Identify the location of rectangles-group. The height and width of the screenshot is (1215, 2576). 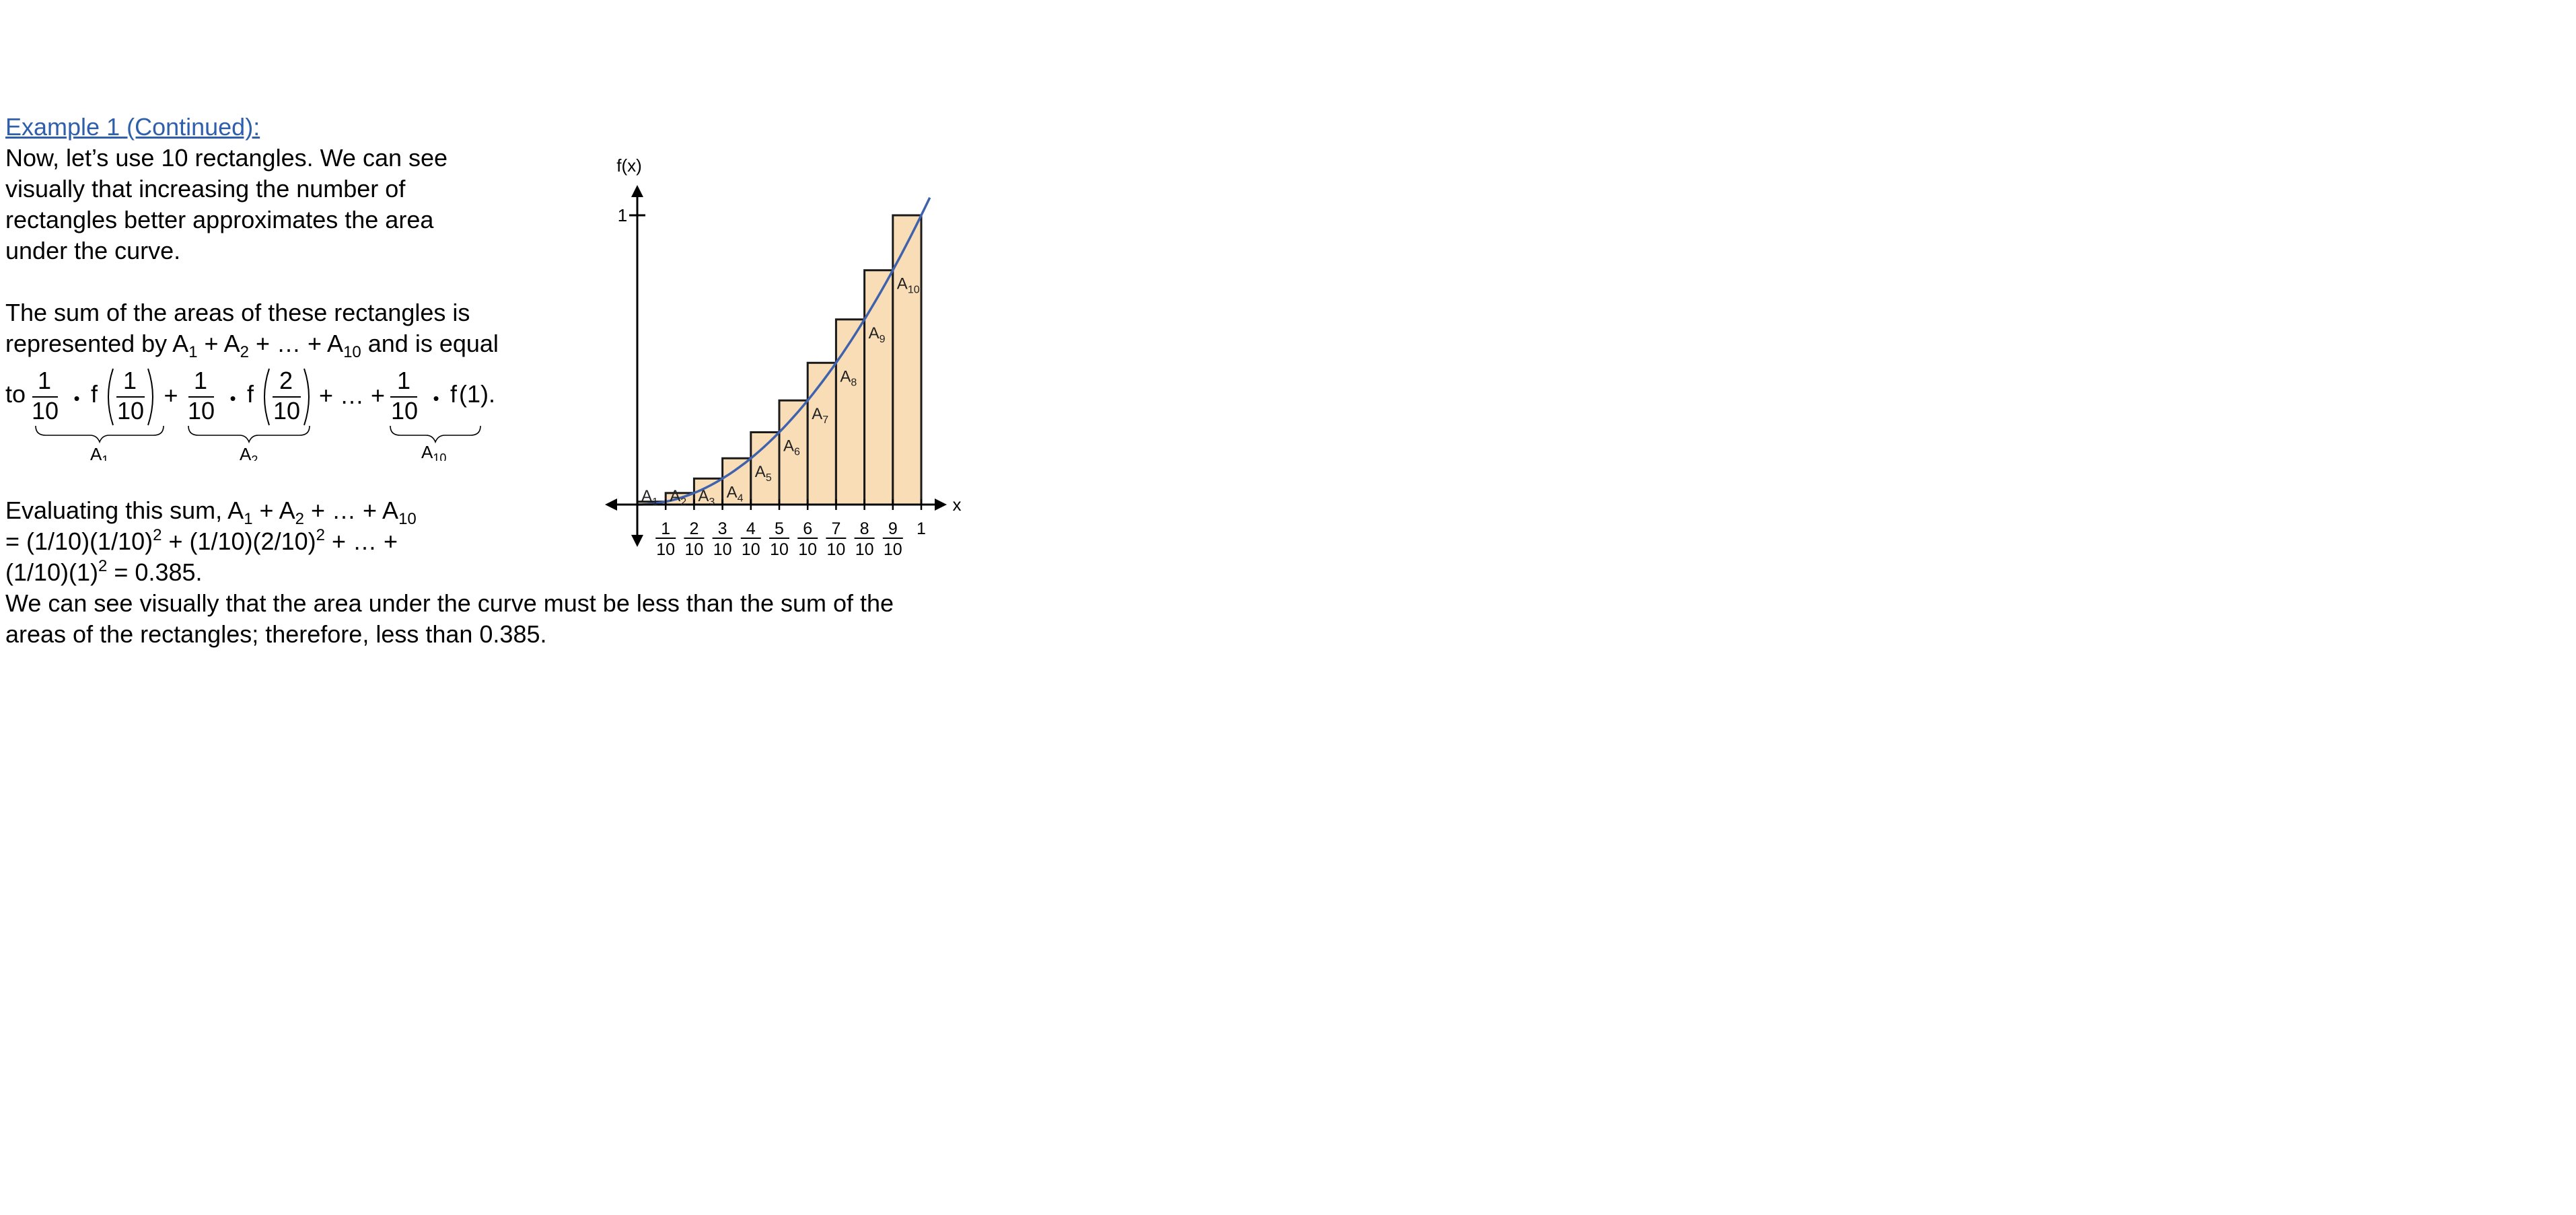
(779, 360).